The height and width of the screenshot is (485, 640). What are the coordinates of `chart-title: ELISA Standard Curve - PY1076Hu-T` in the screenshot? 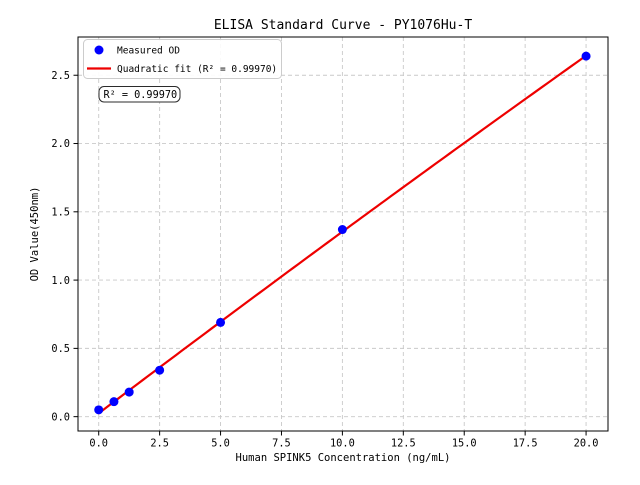 It's located at (343, 25).